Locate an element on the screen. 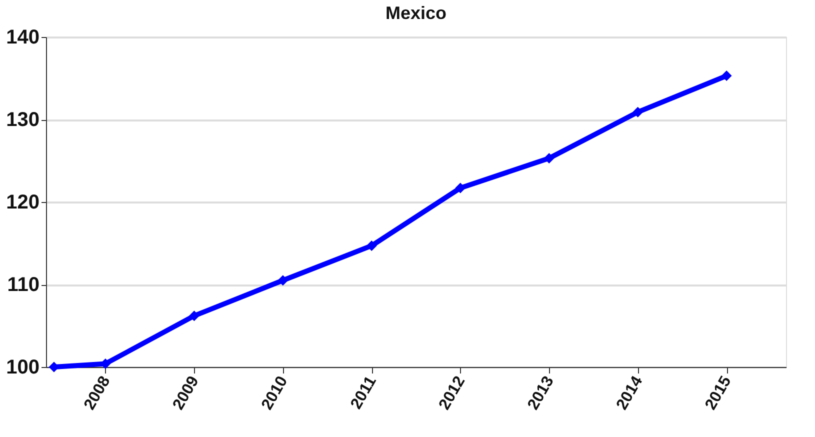 This screenshot has height=437, width=815. y-tick-label: 110 is located at coordinates (23, 285).